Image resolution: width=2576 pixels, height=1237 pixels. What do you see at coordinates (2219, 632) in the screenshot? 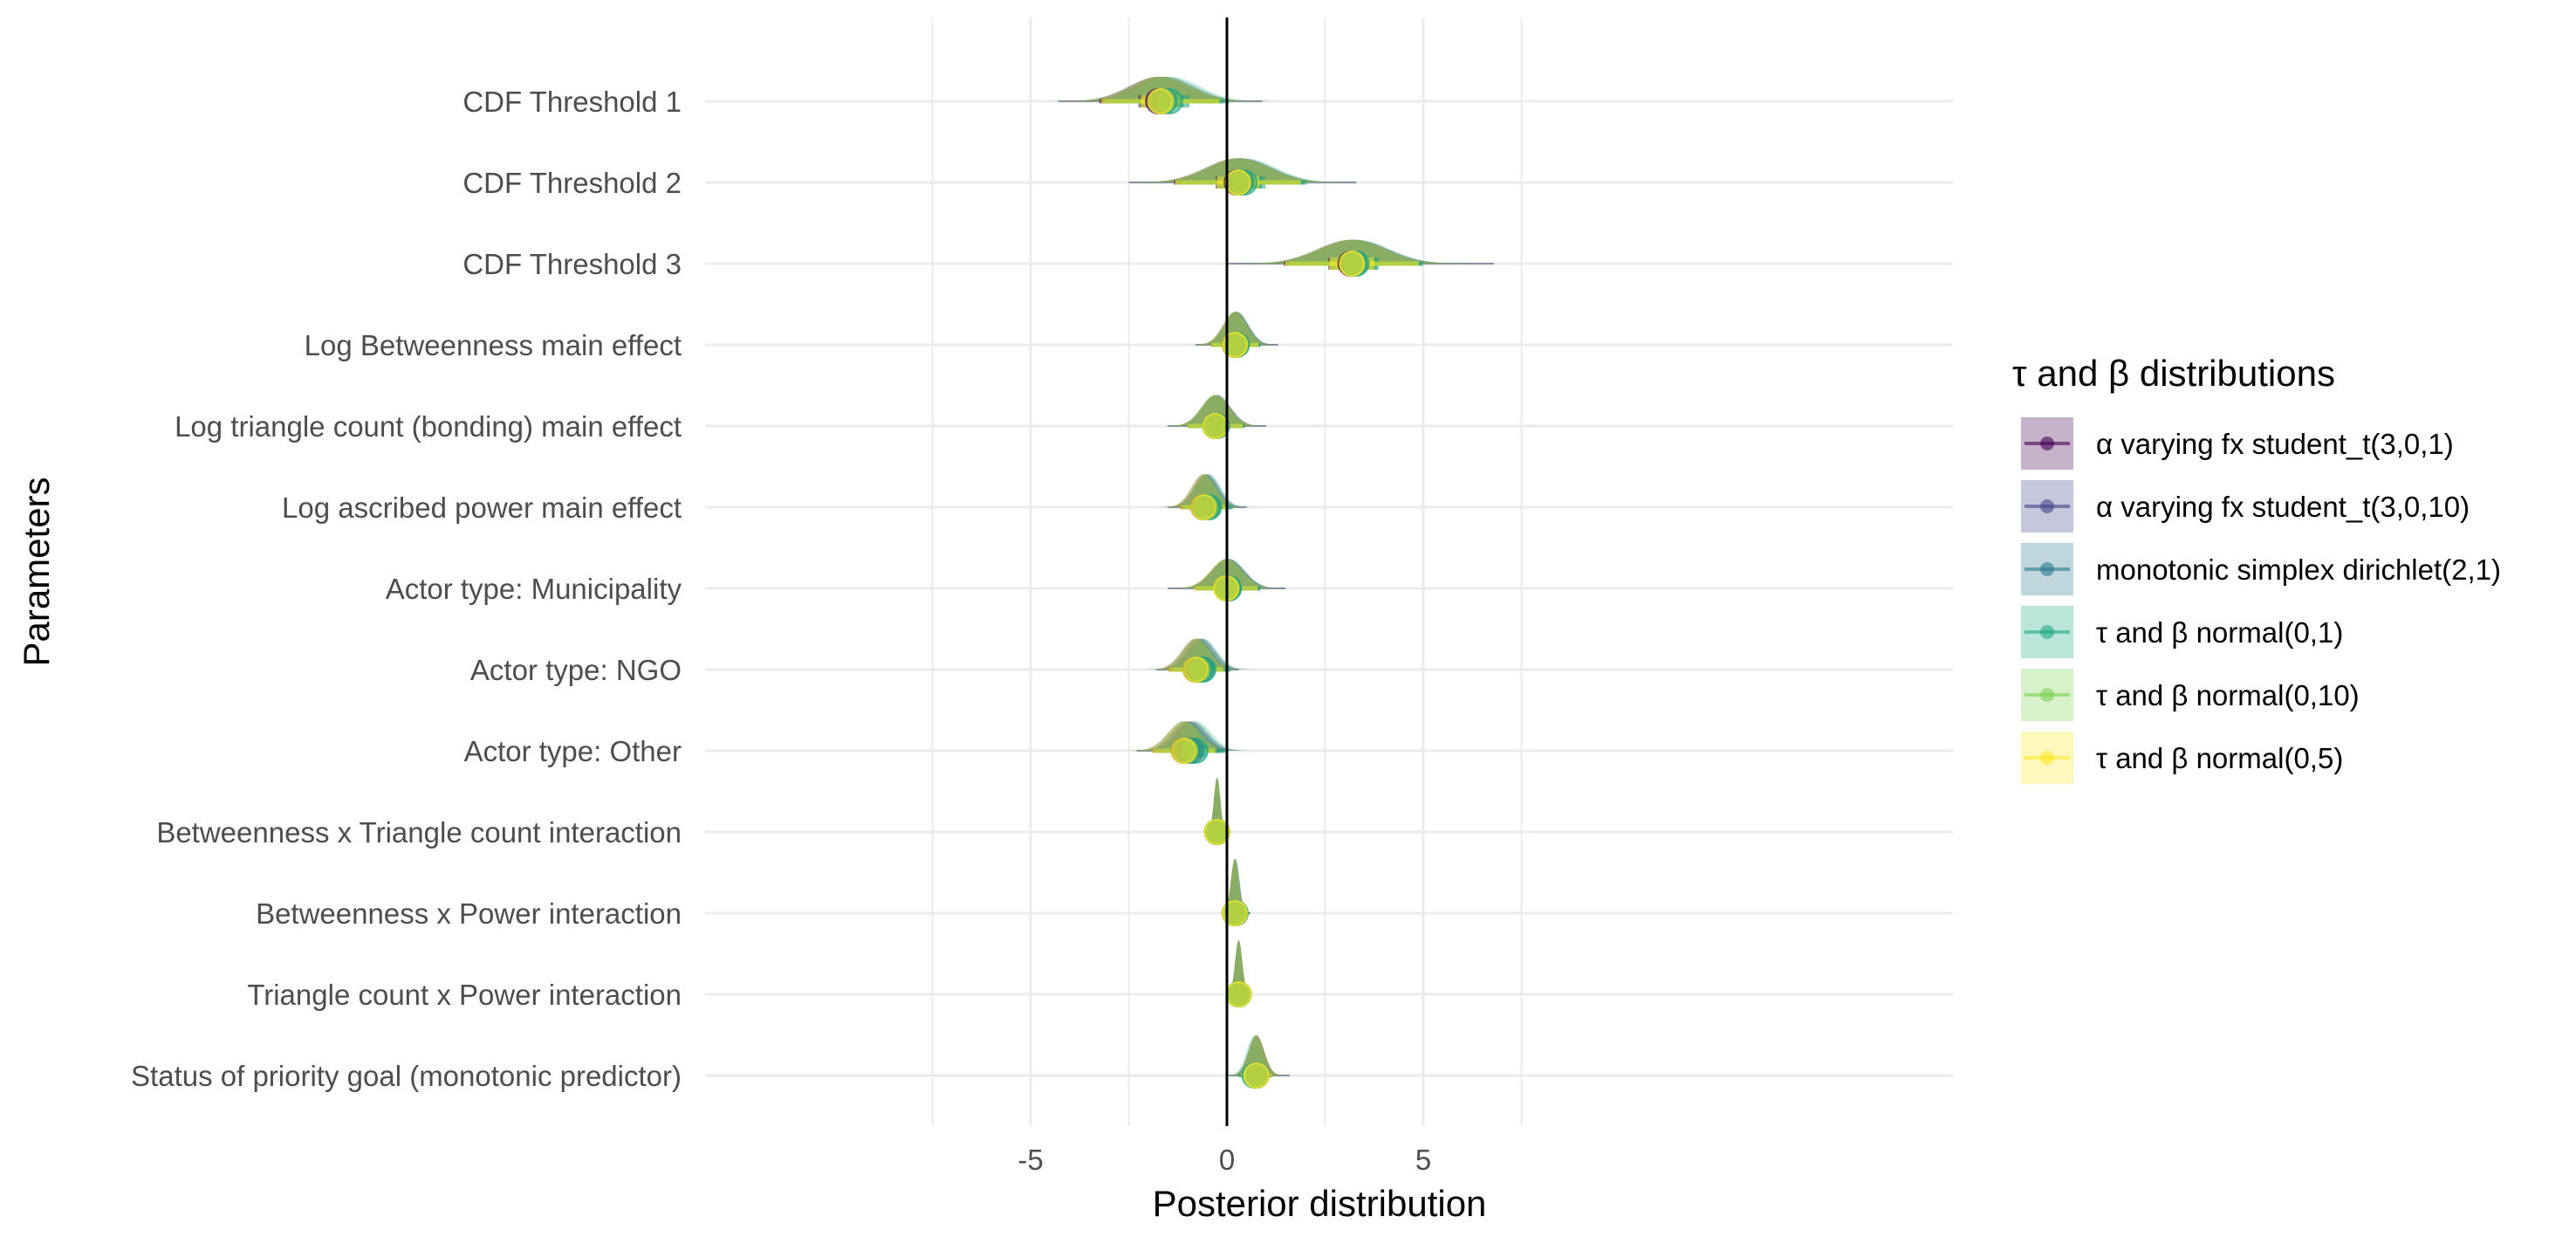
I see `legend-label: τ and β normal(0,1)` at bounding box center [2219, 632].